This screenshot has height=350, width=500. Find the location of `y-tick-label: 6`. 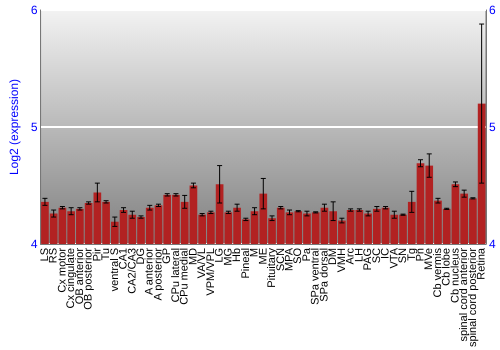

y-tick-label: 6 is located at coordinates (34, 10).